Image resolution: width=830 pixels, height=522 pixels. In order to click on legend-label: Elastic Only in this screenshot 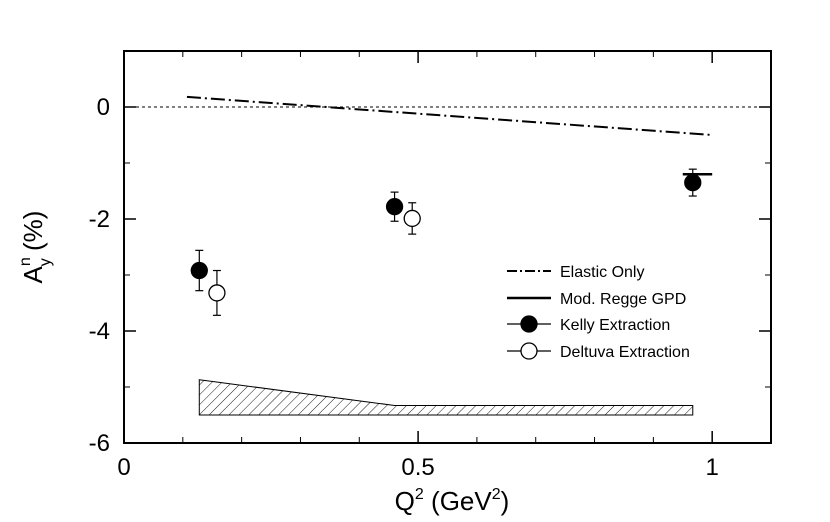, I will do `click(602, 272)`.